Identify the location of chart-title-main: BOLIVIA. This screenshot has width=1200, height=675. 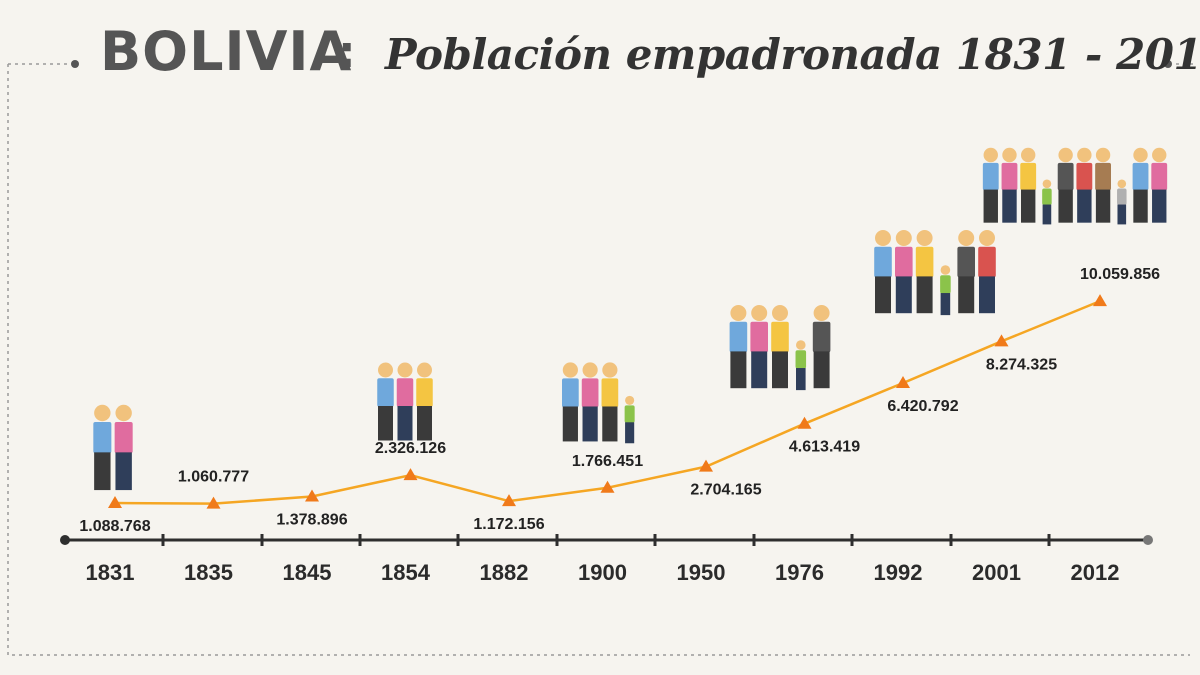
(226, 51).